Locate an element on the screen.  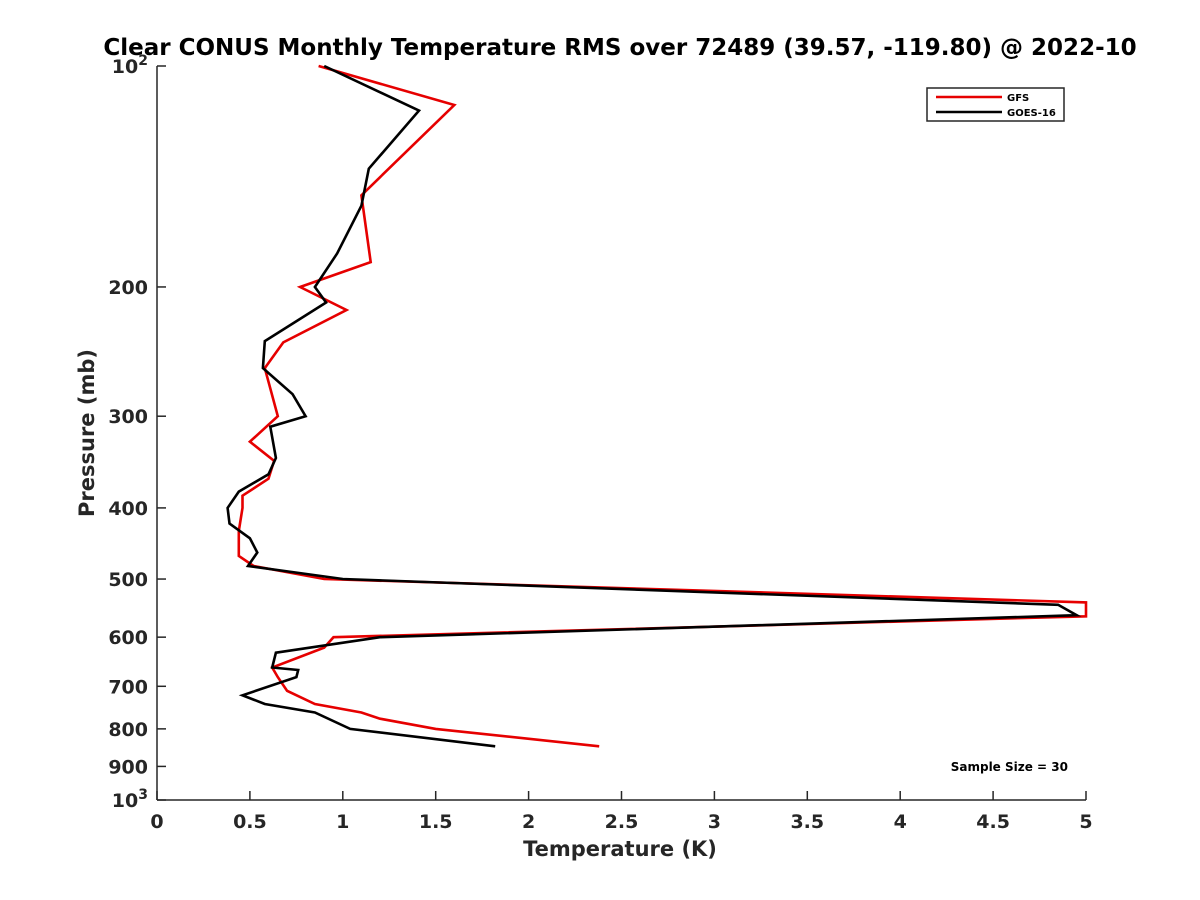
y-tick-label: 10² is located at coordinates (130, 65).